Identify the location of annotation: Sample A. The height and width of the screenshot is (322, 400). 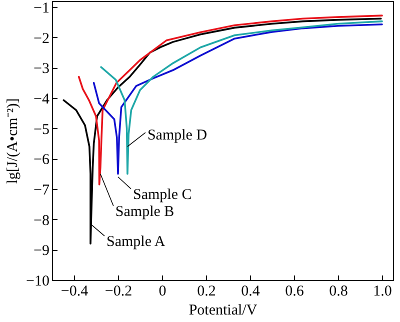
(136, 242).